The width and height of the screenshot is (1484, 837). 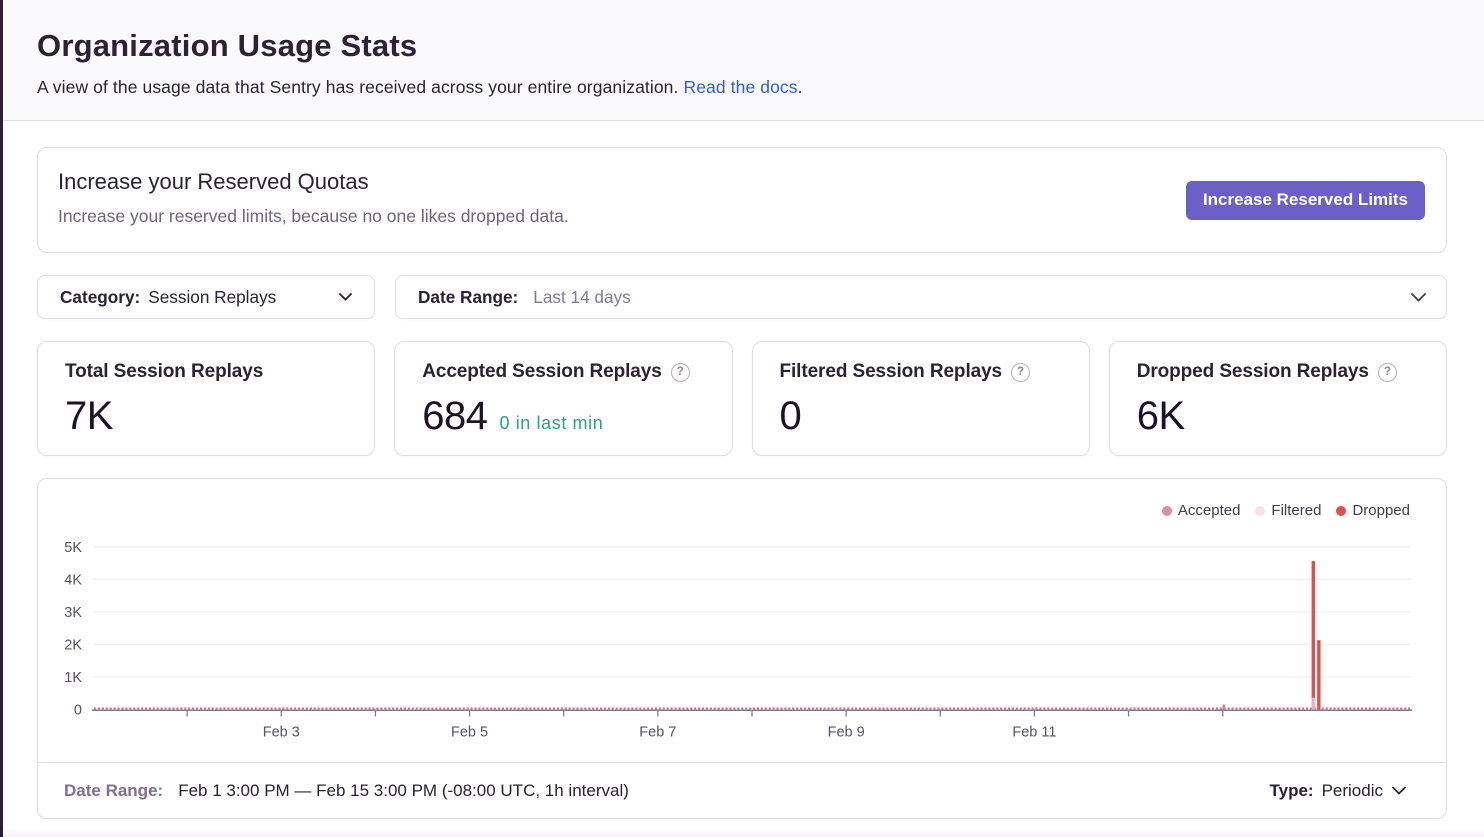 I want to click on svg-text: 5K, so click(x=73, y=548).